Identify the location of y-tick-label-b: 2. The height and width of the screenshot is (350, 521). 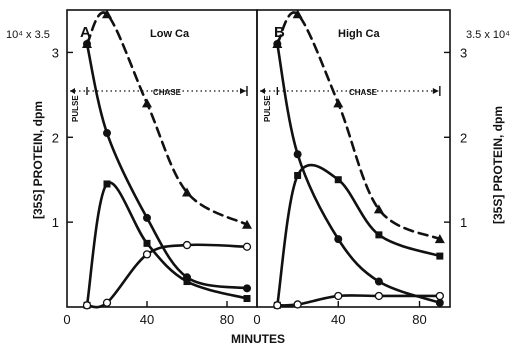
(463, 137).